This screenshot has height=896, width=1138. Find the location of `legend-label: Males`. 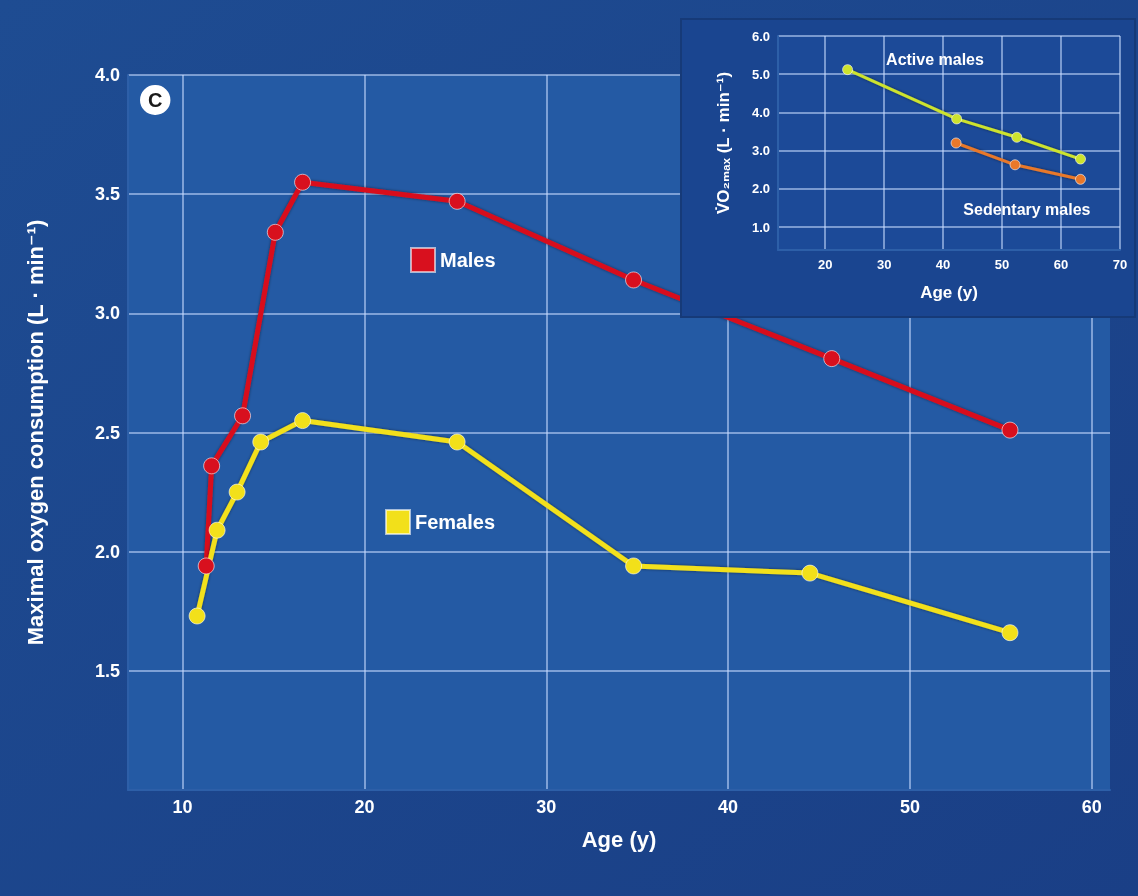

legend-label: Males is located at coordinates (468, 260).